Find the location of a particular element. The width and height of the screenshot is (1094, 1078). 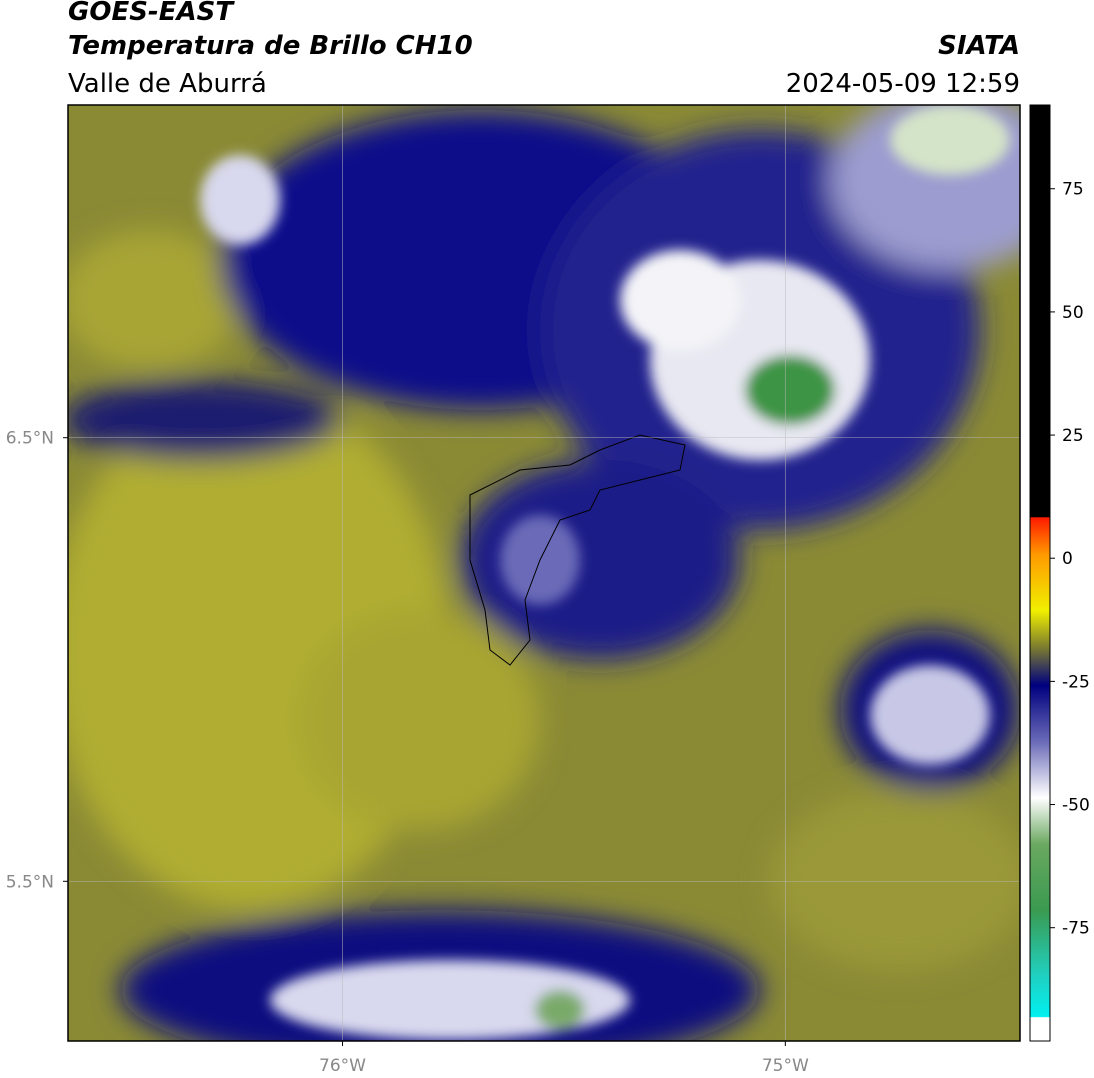

colorbar-tick-label: 0 is located at coordinates (1067, 559).